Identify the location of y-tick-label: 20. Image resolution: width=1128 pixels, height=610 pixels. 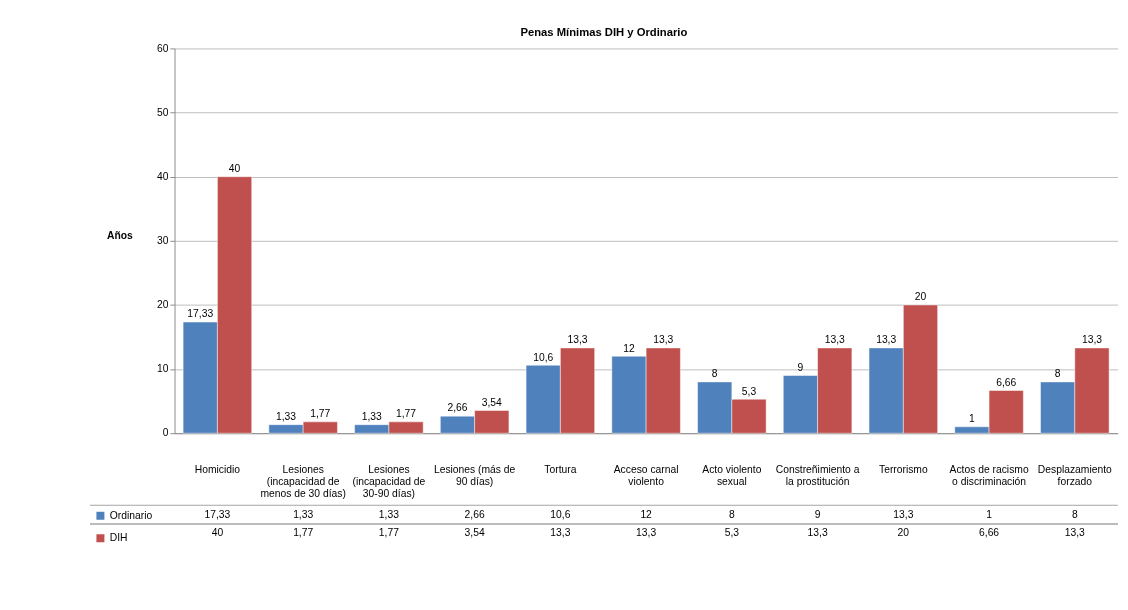
(162, 305).